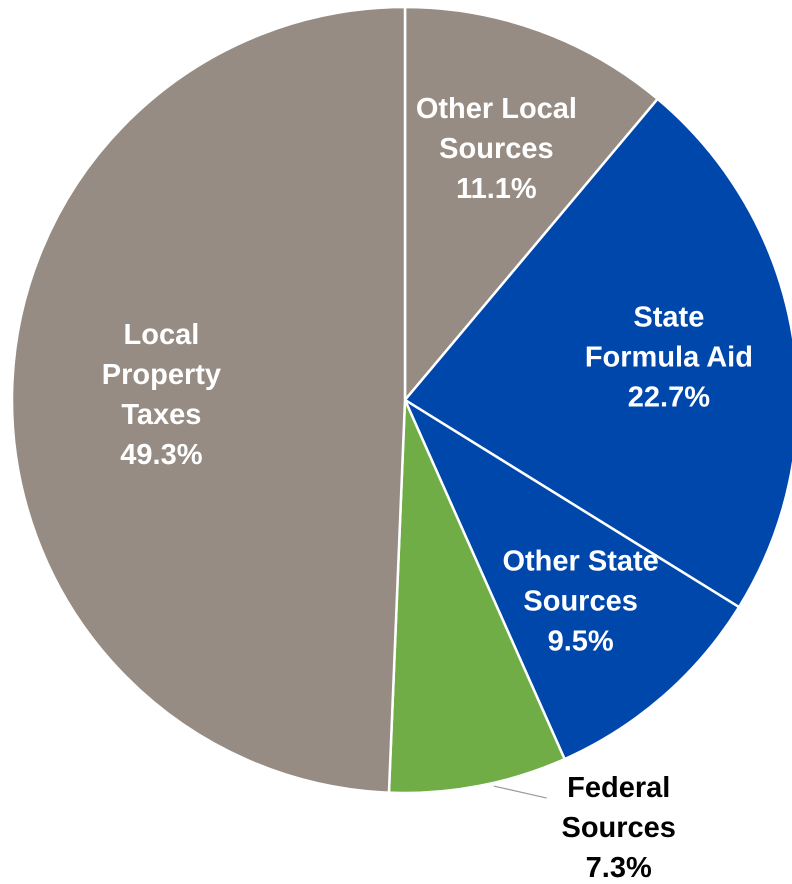 The height and width of the screenshot is (884, 792). What do you see at coordinates (618, 808) in the screenshot?
I see `slice-label: Federal Sources` at bounding box center [618, 808].